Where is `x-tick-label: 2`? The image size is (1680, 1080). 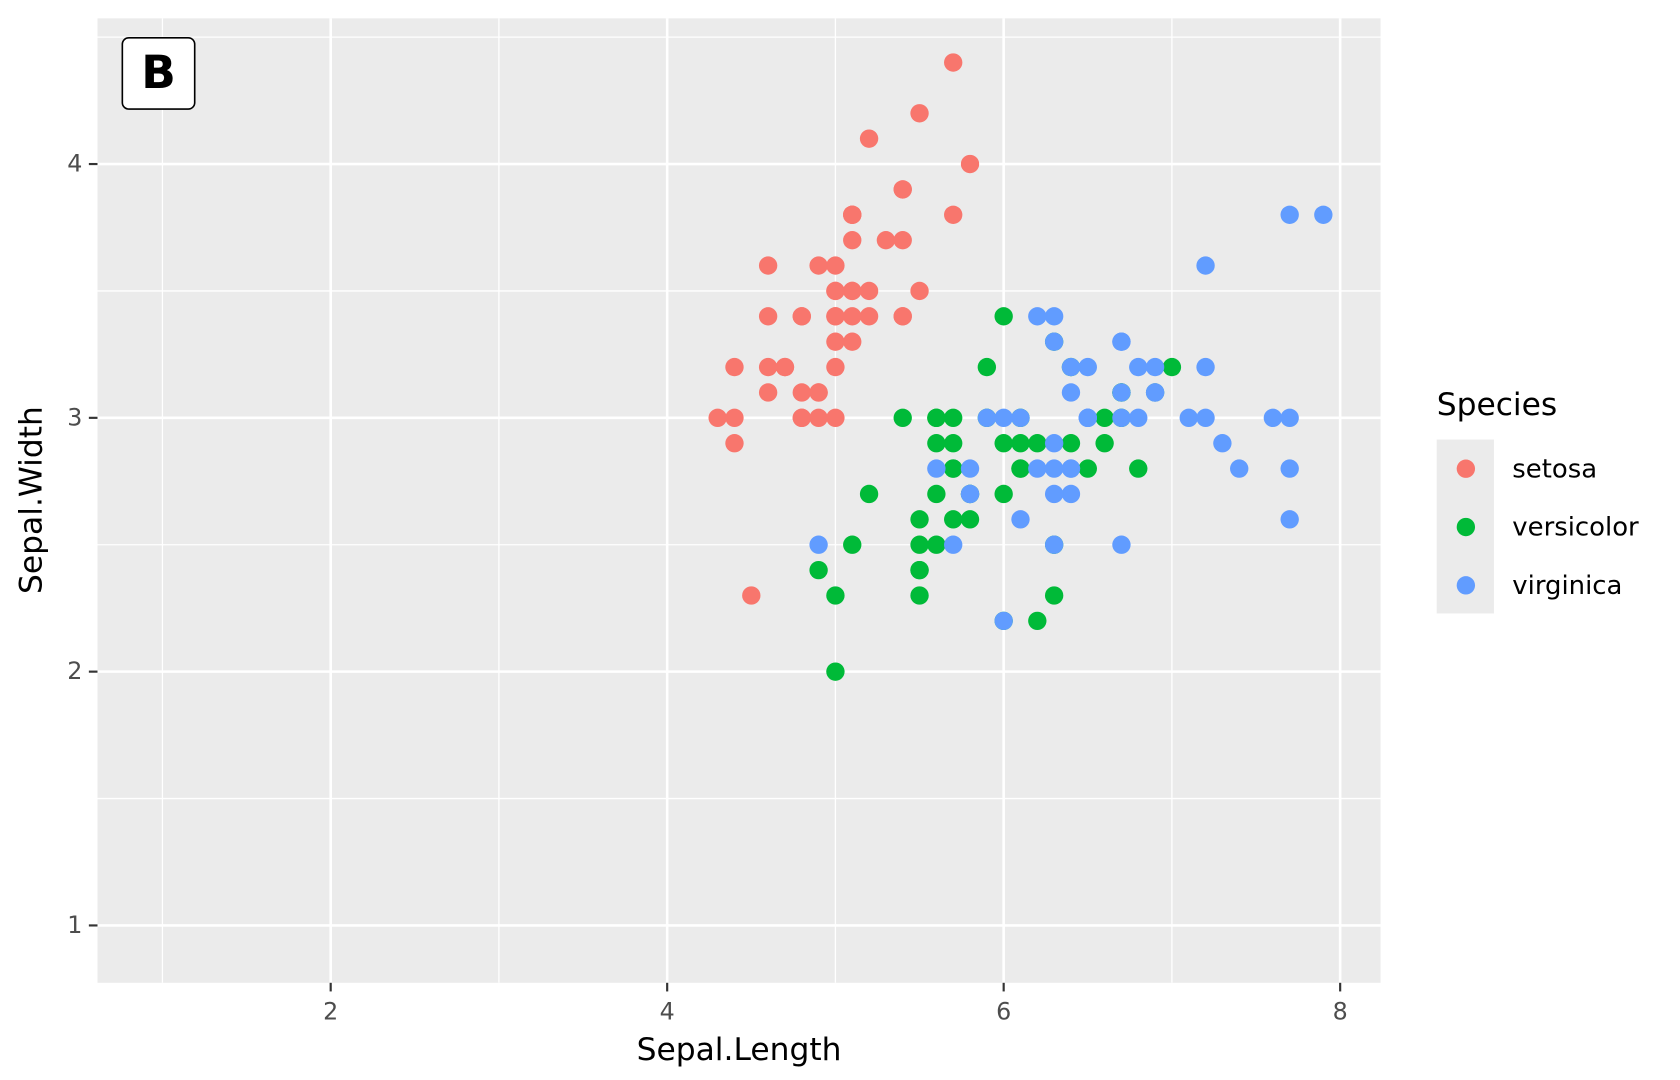 x-tick-label: 2 is located at coordinates (330, 1012).